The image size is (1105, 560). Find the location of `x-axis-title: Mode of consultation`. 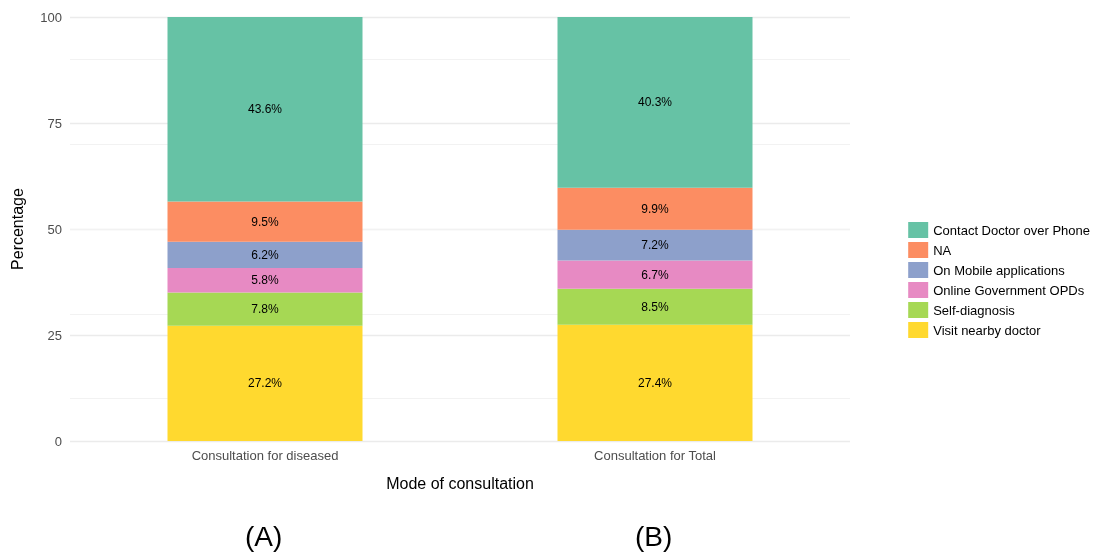

x-axis-title: Mode of consultation is located at coordinates (460, 483).